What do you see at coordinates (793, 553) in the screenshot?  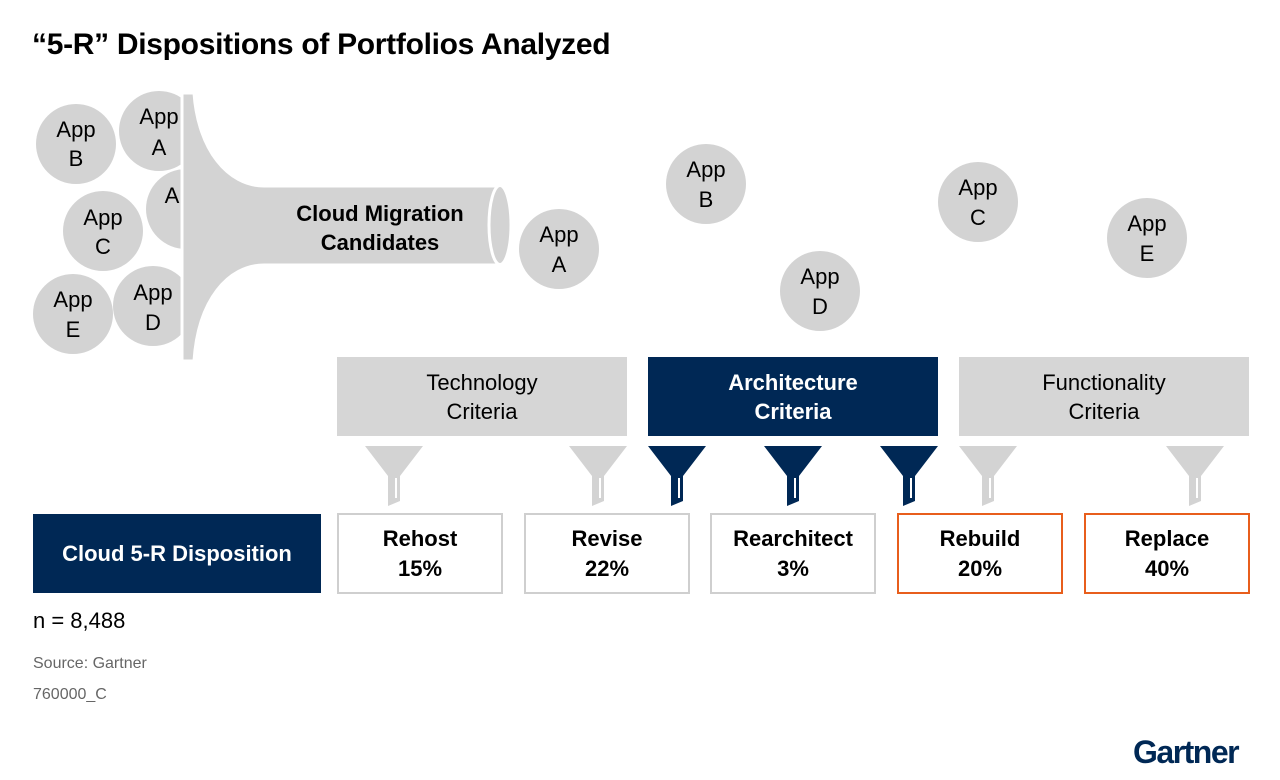 I see `outcome-rearchitect: Rearchitect 3%` at bounding box center [793, 553].